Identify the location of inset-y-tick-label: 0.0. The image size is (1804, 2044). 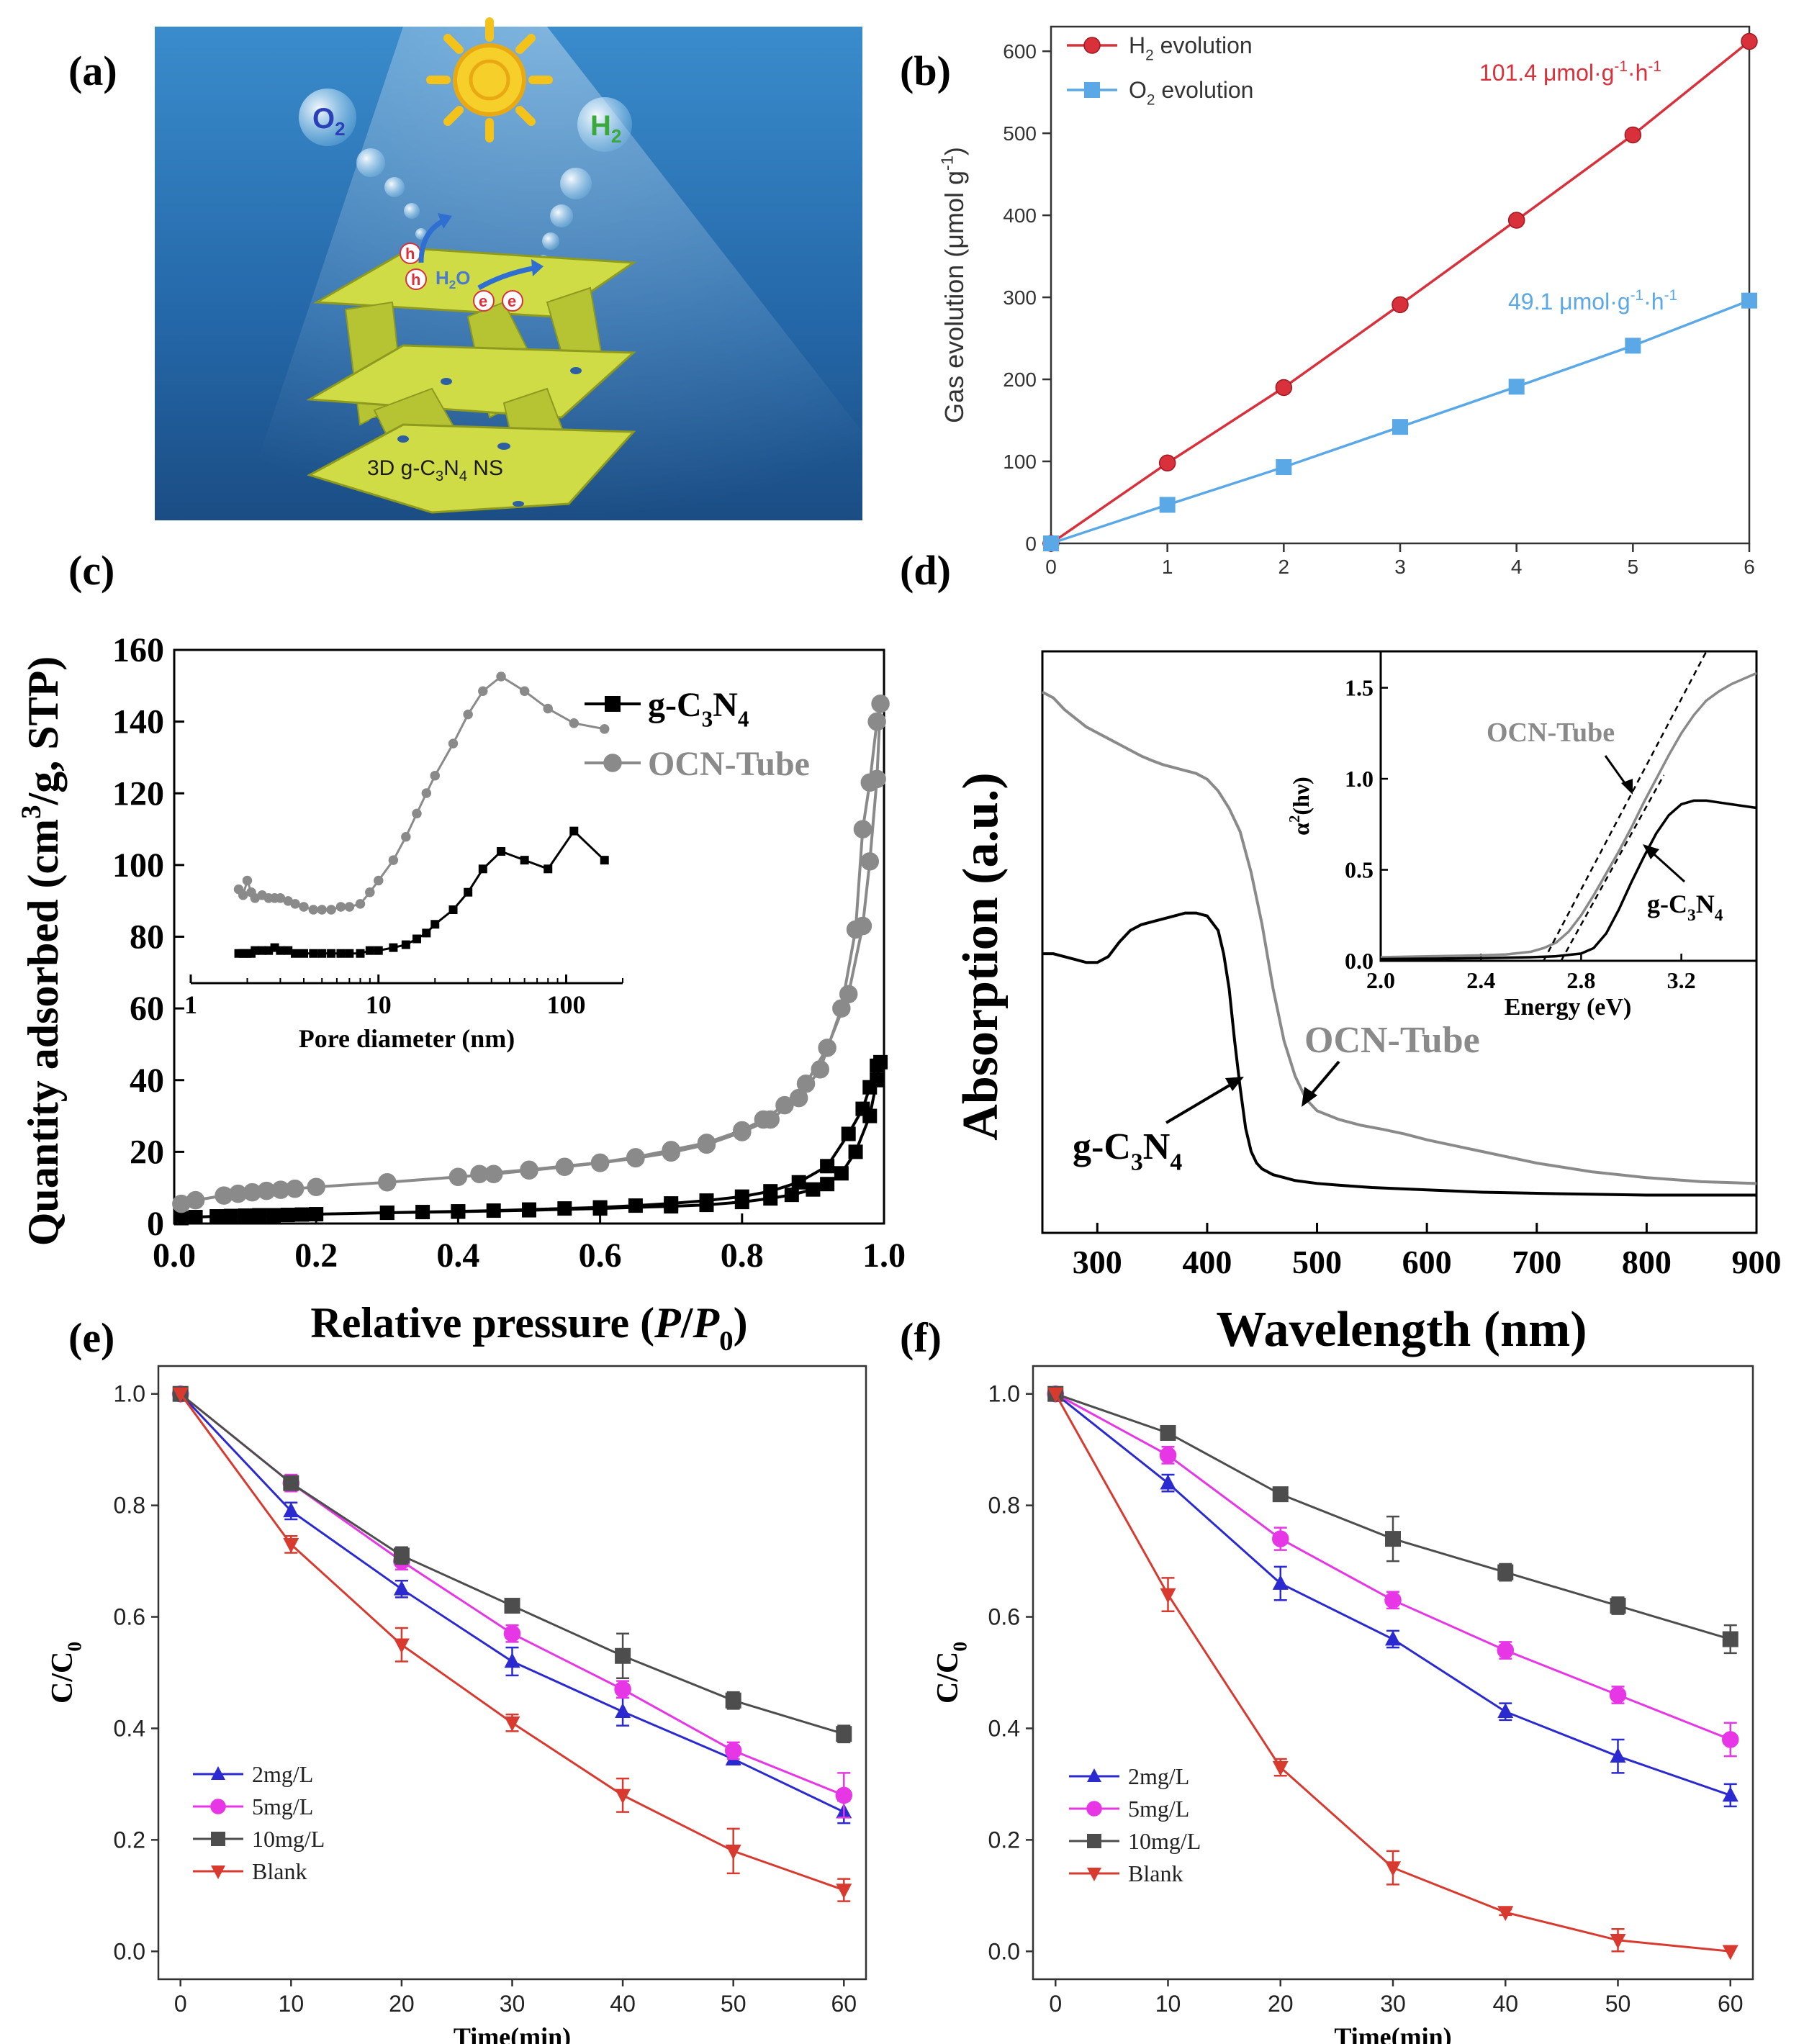
(1359, 961).